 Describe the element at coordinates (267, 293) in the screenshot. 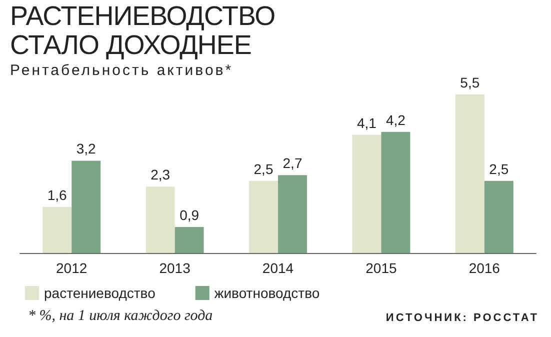

I see `legend-label: животноводство` at that location.